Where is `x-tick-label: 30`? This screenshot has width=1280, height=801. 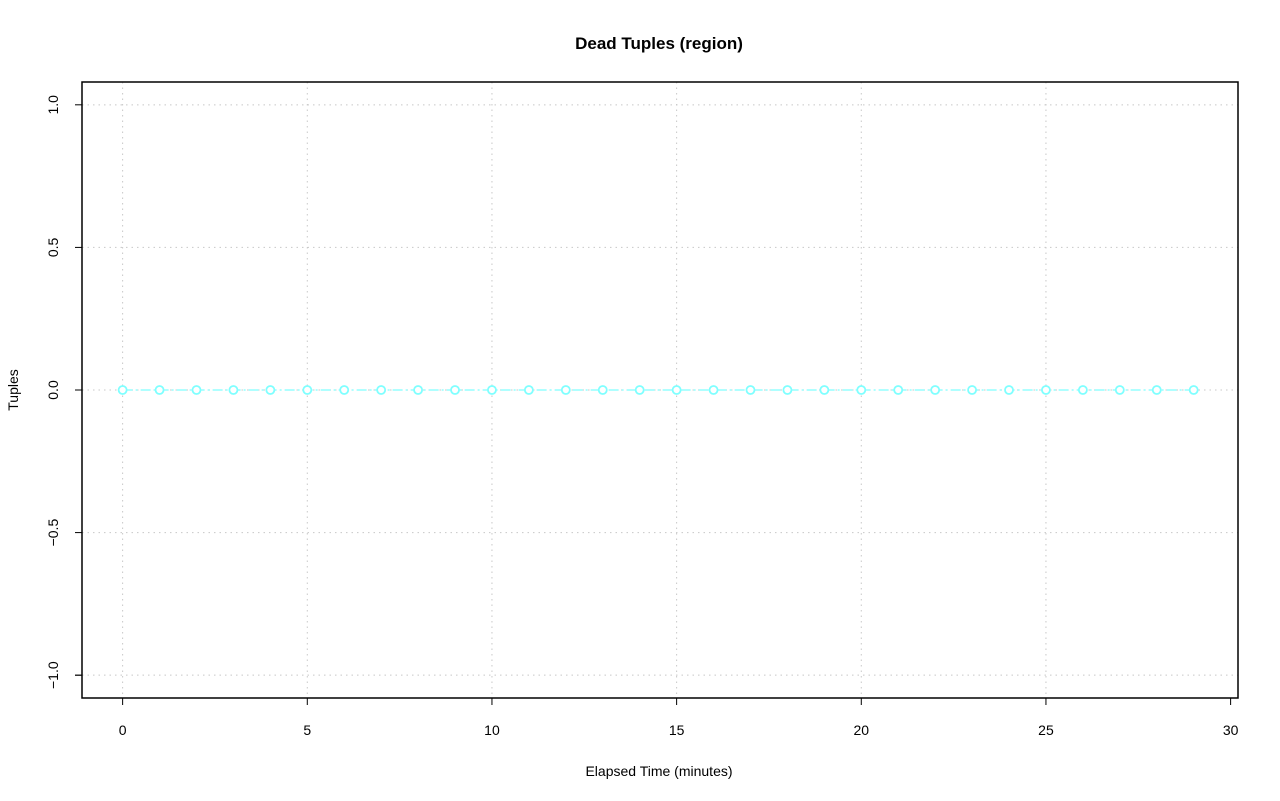 x-tick-label: 30 is located at coordinates (1231, 730).